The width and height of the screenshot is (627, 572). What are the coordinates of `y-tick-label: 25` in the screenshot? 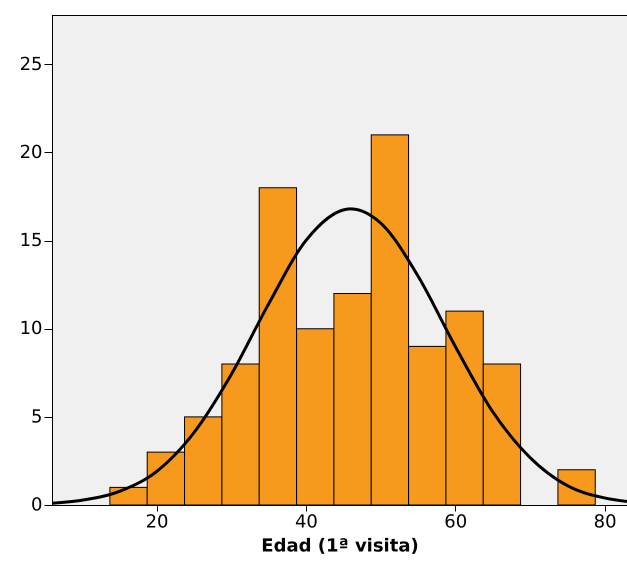 It's located at (31, 64).